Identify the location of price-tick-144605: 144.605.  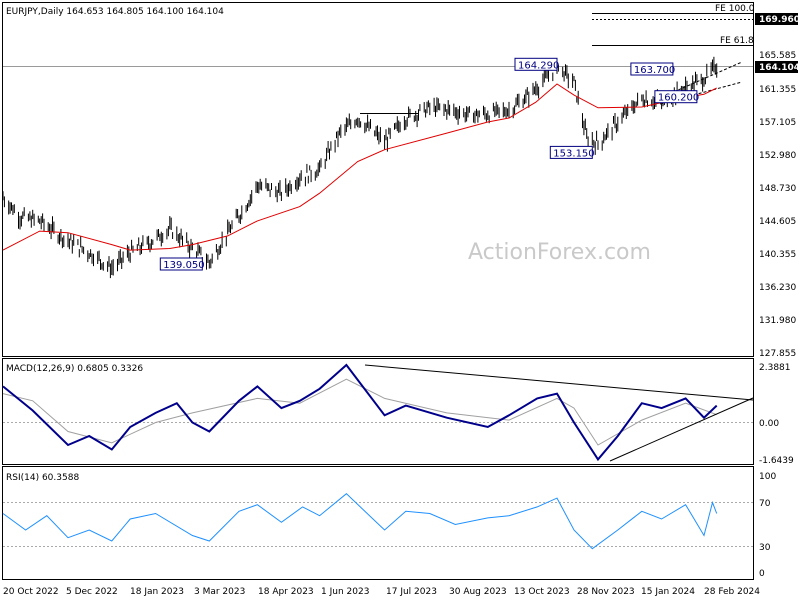
(777, 222).